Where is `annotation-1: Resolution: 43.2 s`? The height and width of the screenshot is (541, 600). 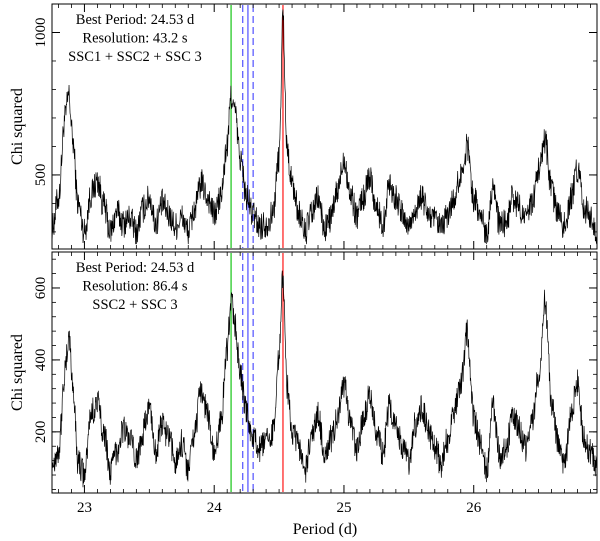 annotation-1: Resolution: 43.2 s is located at coordinates (134, 39).